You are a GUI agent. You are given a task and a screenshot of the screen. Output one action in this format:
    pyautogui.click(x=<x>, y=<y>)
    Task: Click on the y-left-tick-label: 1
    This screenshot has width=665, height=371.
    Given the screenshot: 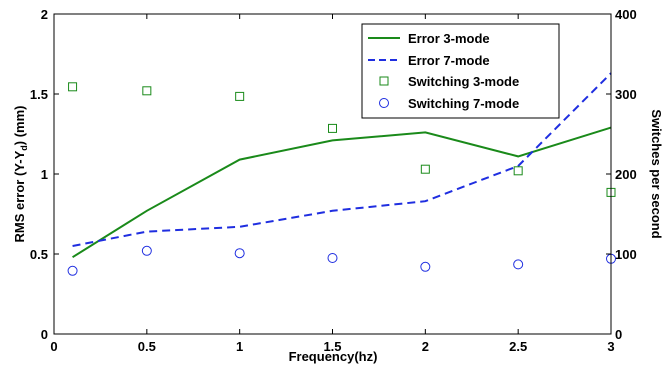 What is the action you would take?
    pyautogui.click(x=44, y=174)
    